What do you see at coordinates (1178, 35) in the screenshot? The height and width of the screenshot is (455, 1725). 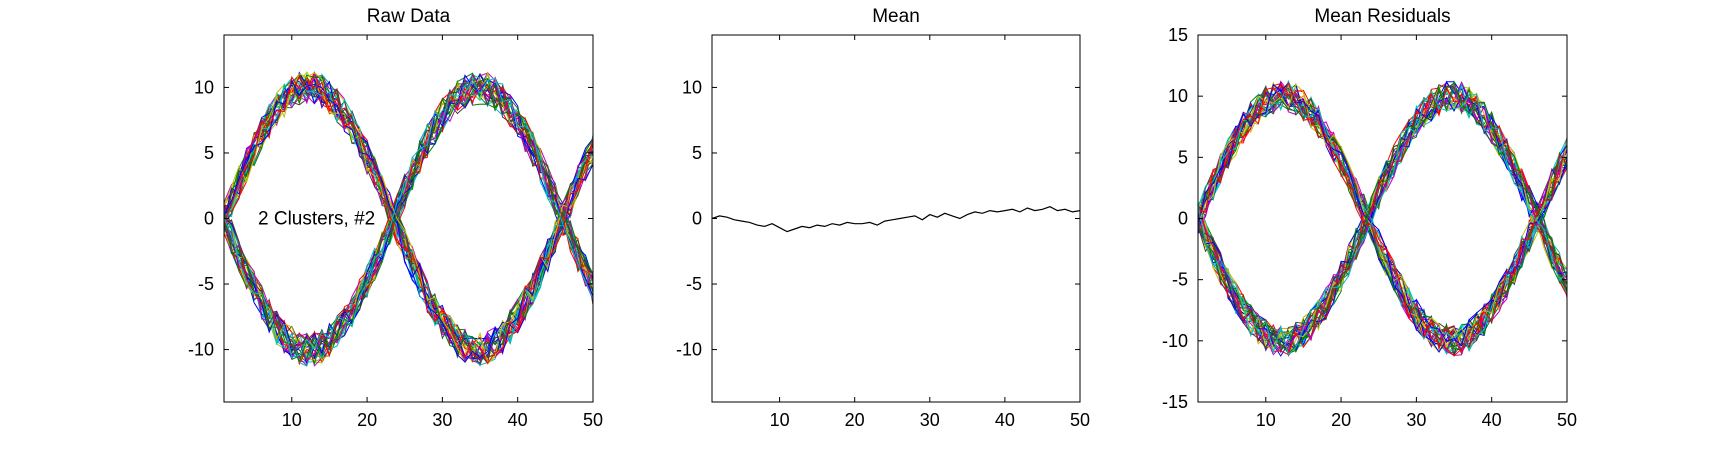 I see `y-tick-label: 15` at bounding box center [1178, 35].